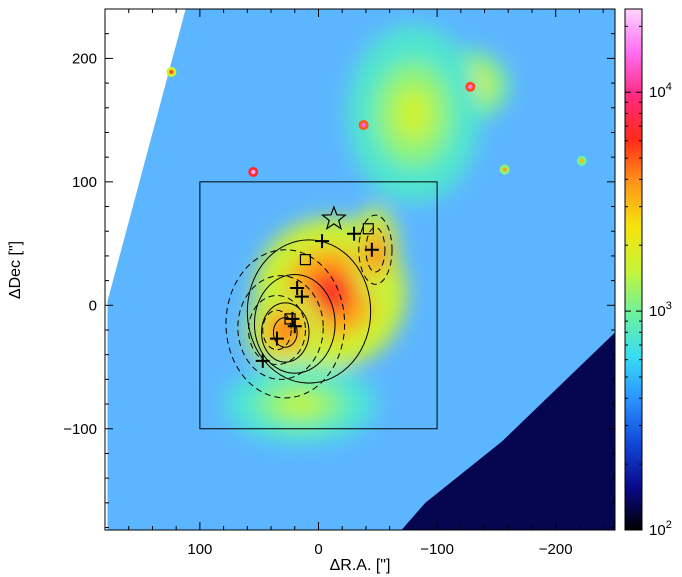  Describe the element at coordinates (648, 282) in the screenshot. I see `colorbar-ticks: 10² 10³ 10⁴` at that location.